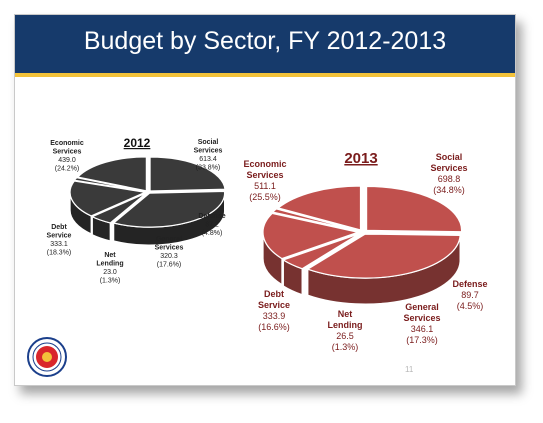  Describe the element at coordinates (421, 323) in the screenshot. I see `pie-2013-label-general: General Services 346.1 (17.3%)` at that location.